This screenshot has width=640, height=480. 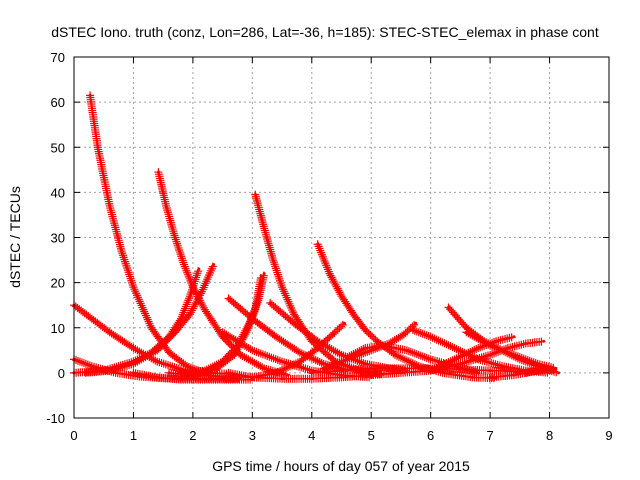 I want to click on x-tick-label: 9, so click(x=608, y=435).